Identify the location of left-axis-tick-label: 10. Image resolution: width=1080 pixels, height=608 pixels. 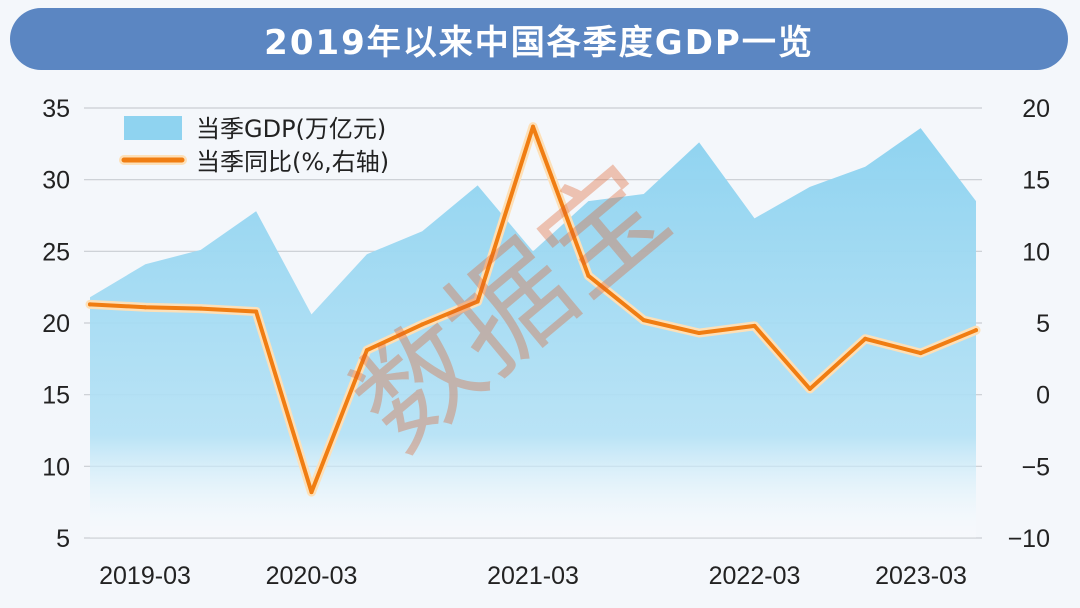
(56, 467).